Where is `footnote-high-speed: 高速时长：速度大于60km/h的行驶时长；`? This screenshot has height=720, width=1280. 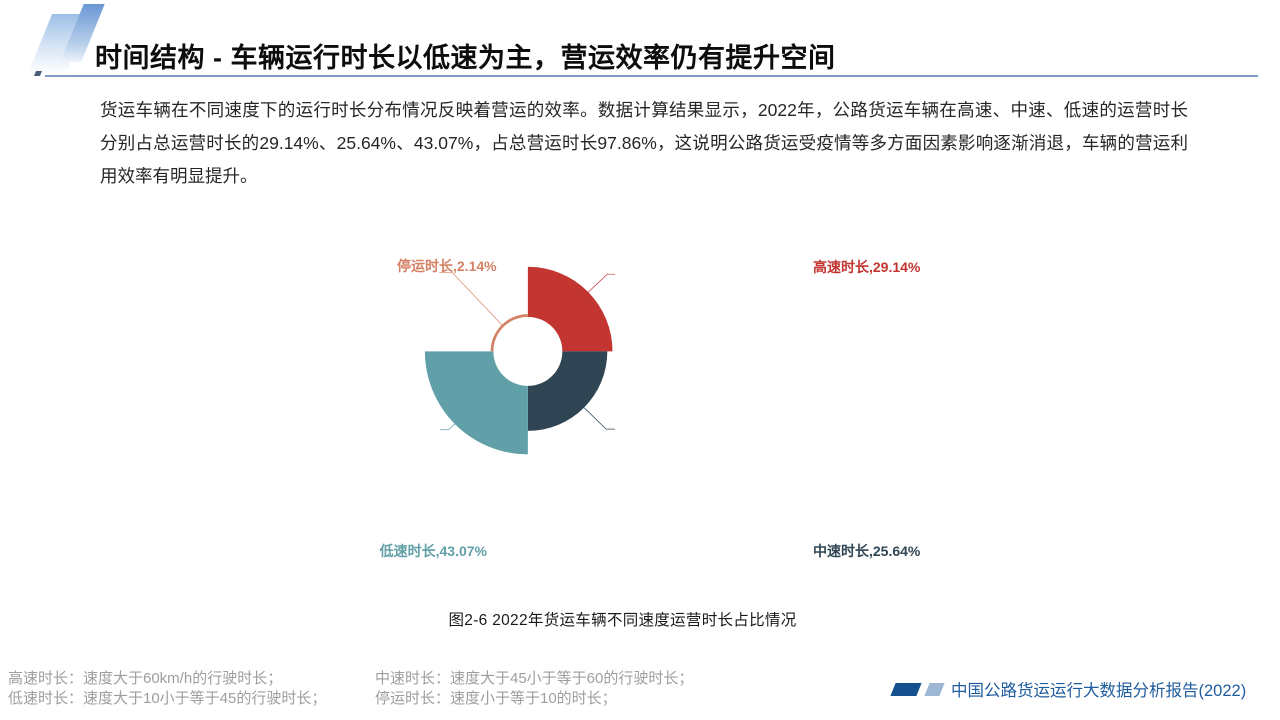
footnote-high-speed: 高速时长：速度大于60km/h的行驶时长； is located at coordinates (145, 678).